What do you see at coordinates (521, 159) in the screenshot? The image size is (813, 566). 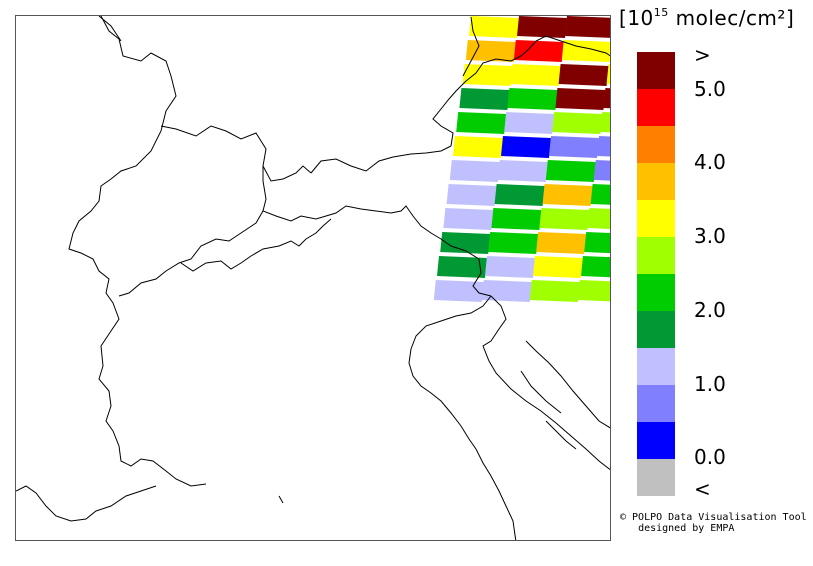 I see `no2-swath` at bounding box center [521, 159].